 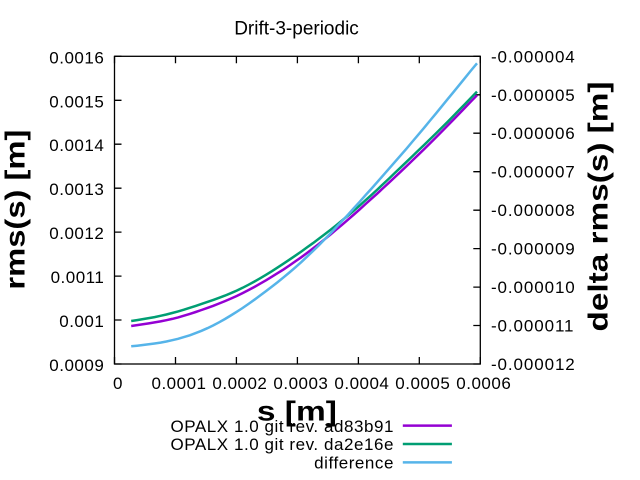 What do you see at coordinates (78, 277) in the screenshot?
I see `svg-text: 0.0011` at bounding box center [78, 277].